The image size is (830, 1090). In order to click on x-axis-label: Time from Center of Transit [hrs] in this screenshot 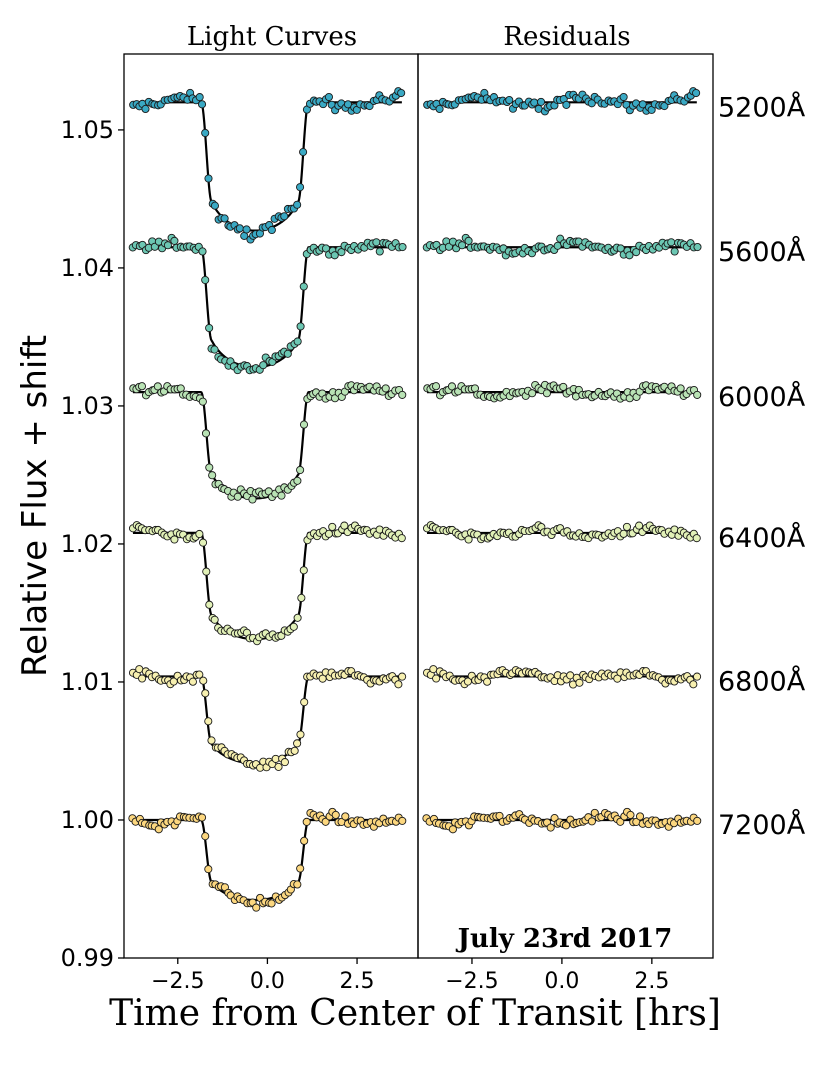, I will do `click(415, 1013)`.